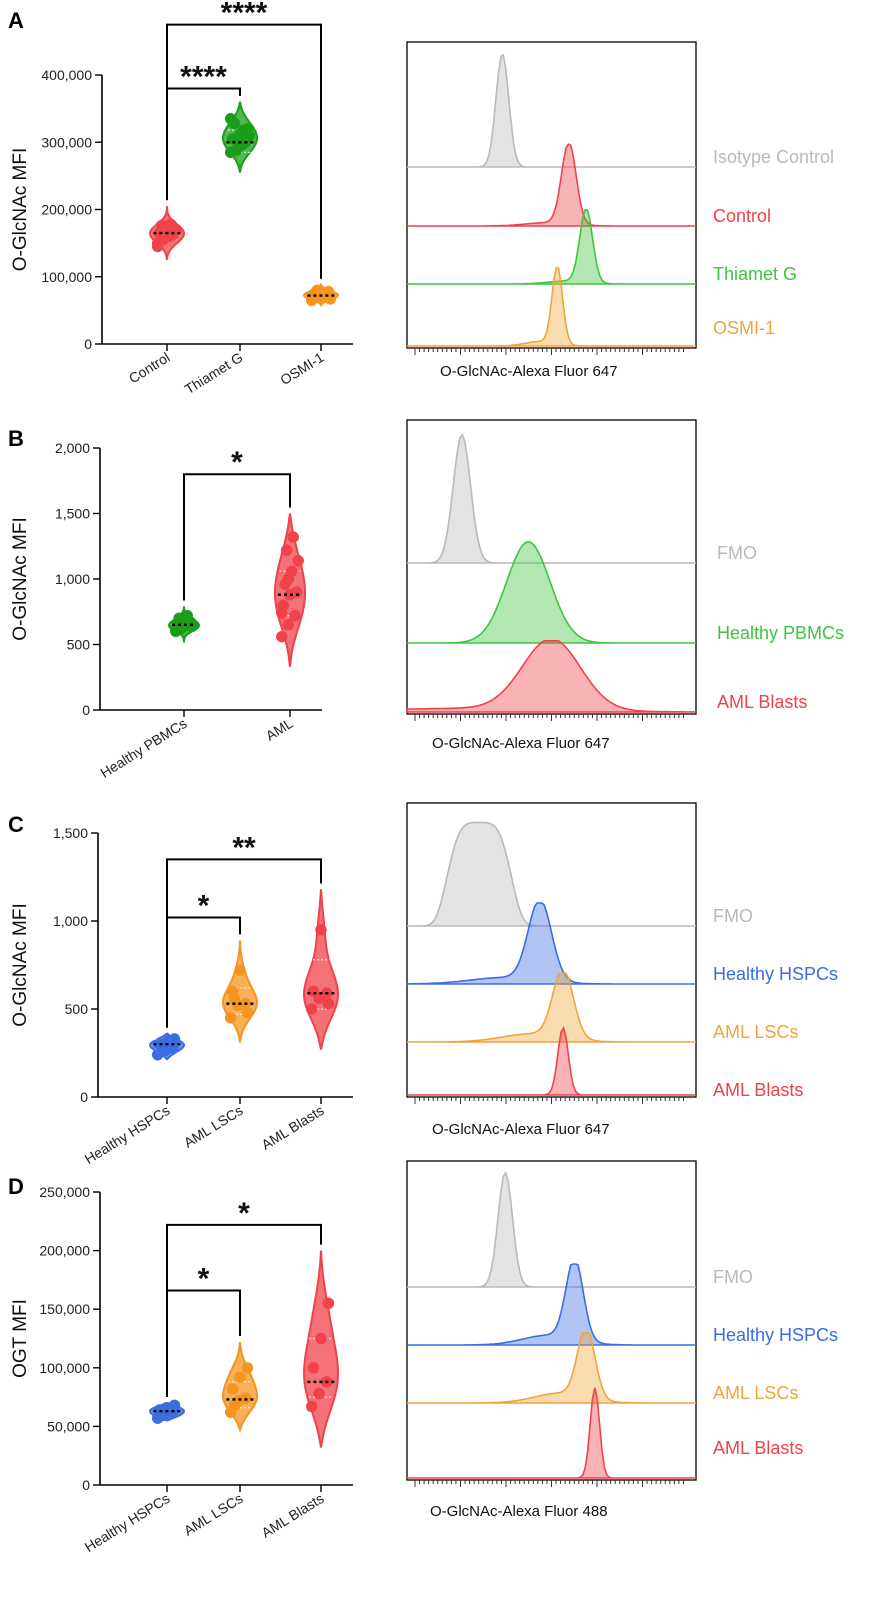 Image resolution: width=891 pixels, height=1604 pixels. Describe the element at coordinates (149, 367) in the screenshot. I see `x-tick-label: Control` at that location.